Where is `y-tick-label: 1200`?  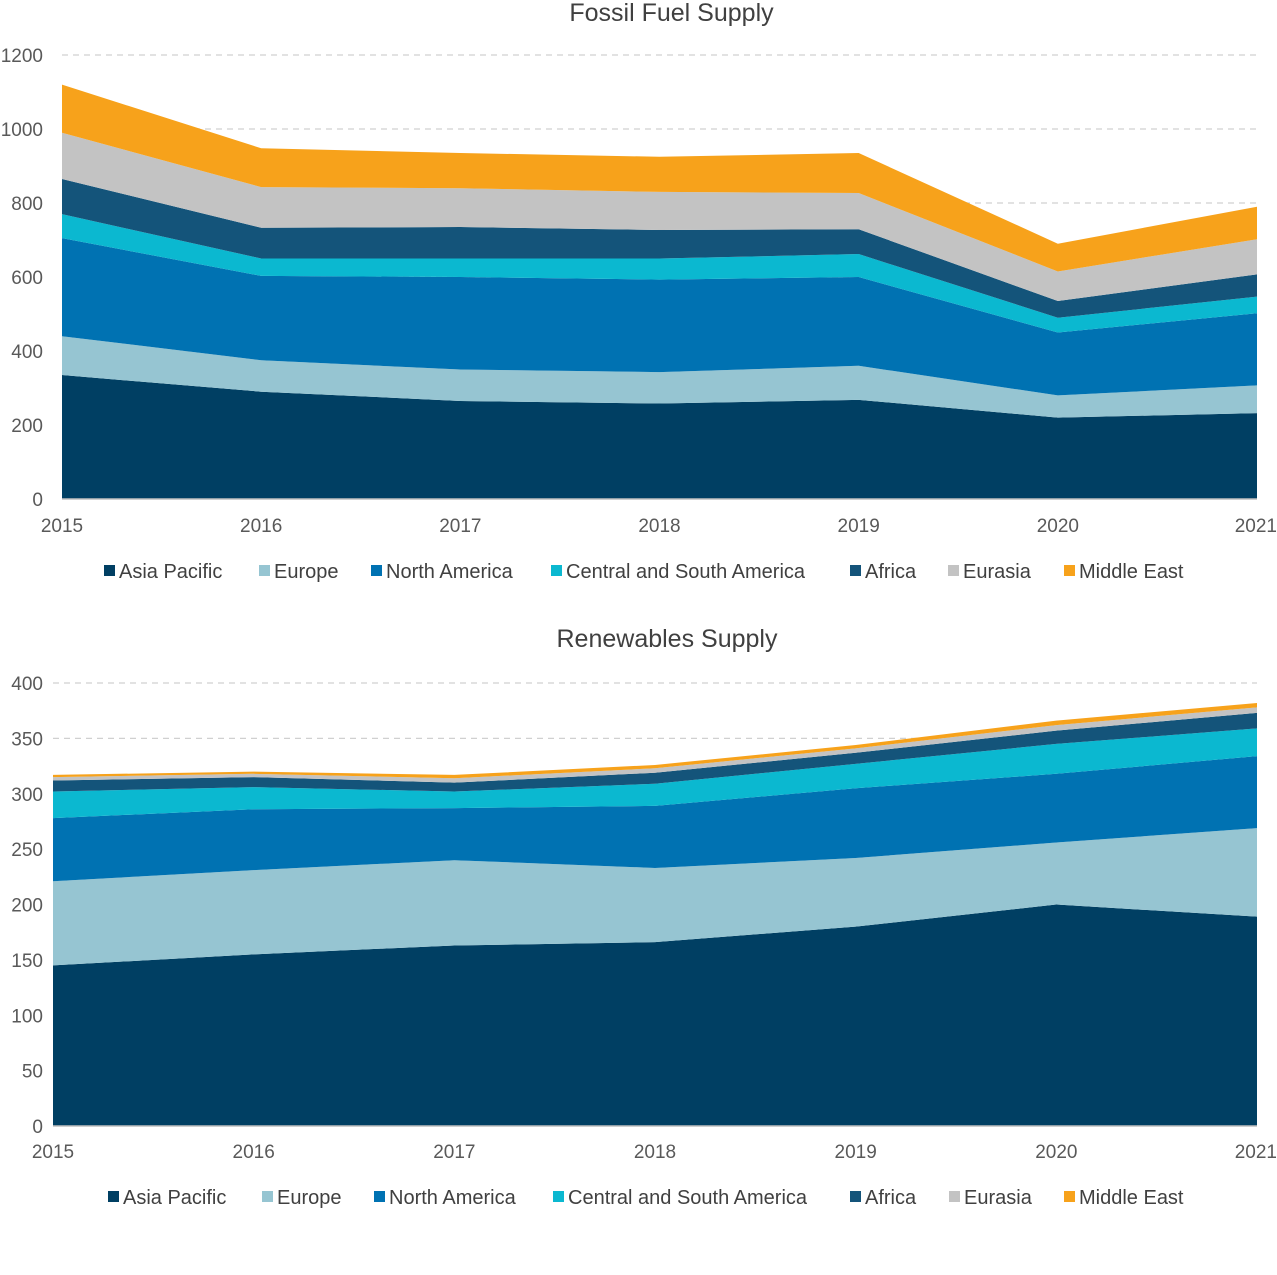 y-tick-label: 1200 is located at coordinates (22, 56).